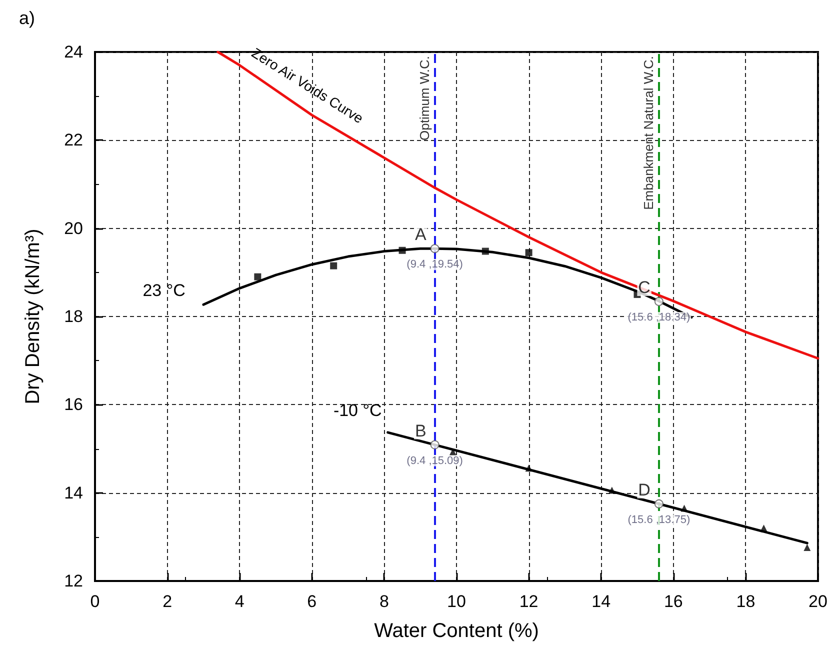 This screenshot has height=669, width=835. I want to click on data-label: (15.6 ,18.34), so click(659, 318).